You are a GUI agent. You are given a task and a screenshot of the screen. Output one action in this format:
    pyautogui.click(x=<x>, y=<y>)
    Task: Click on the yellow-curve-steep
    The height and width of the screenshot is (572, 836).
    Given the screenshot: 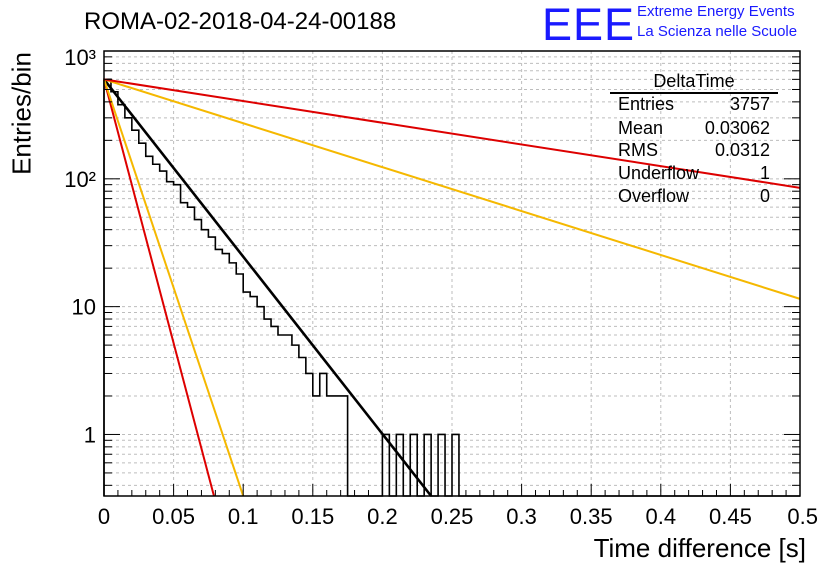 What is the action you would take?
    pyautogui.click(x=174, y=288)
    